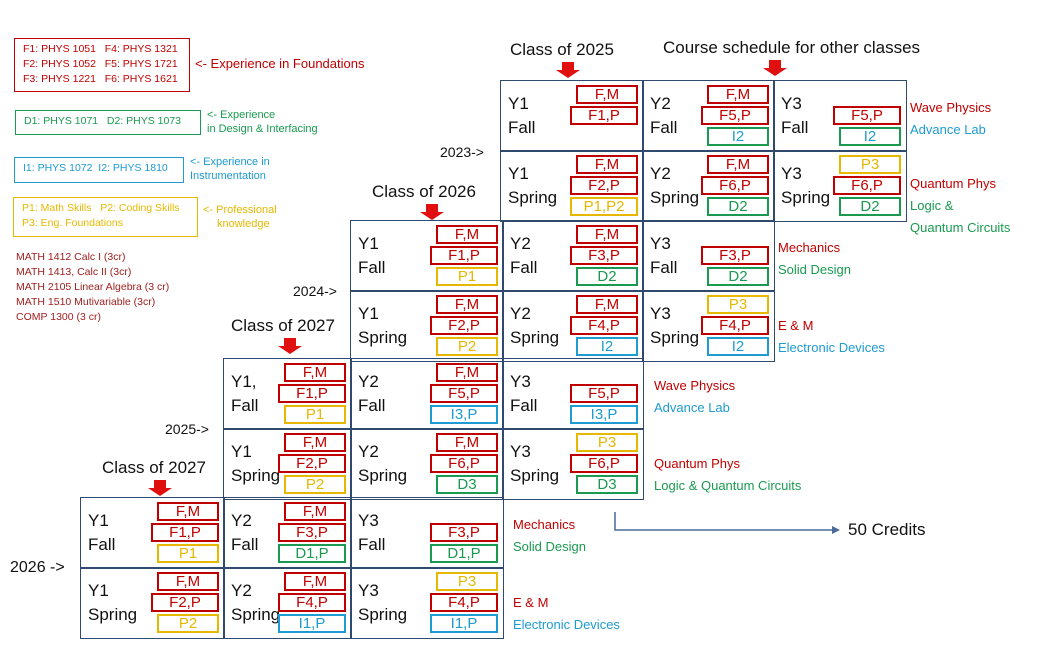 This screenshot has width=1041, height=667. I want to click on legend-design-box: D1: PHYS 1071 D2: PHYS 1073, so click(108, 122).